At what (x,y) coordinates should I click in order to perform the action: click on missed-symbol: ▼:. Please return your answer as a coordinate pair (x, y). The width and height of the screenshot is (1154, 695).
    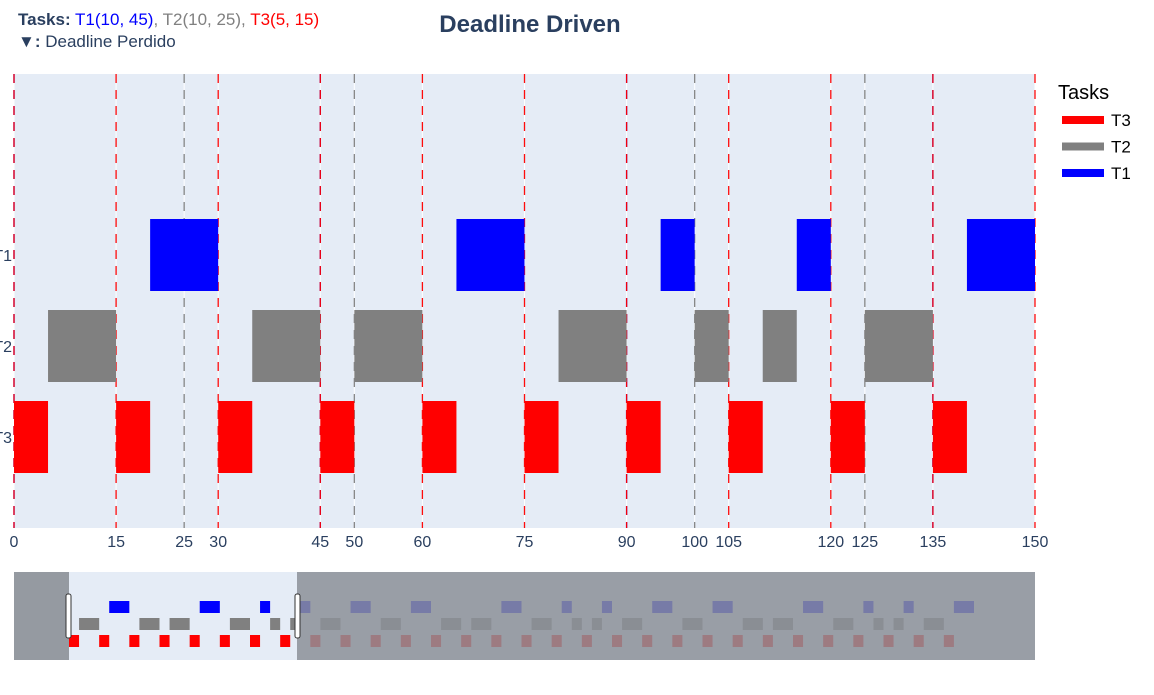
    Looking at the image, I should click on (29, 41).